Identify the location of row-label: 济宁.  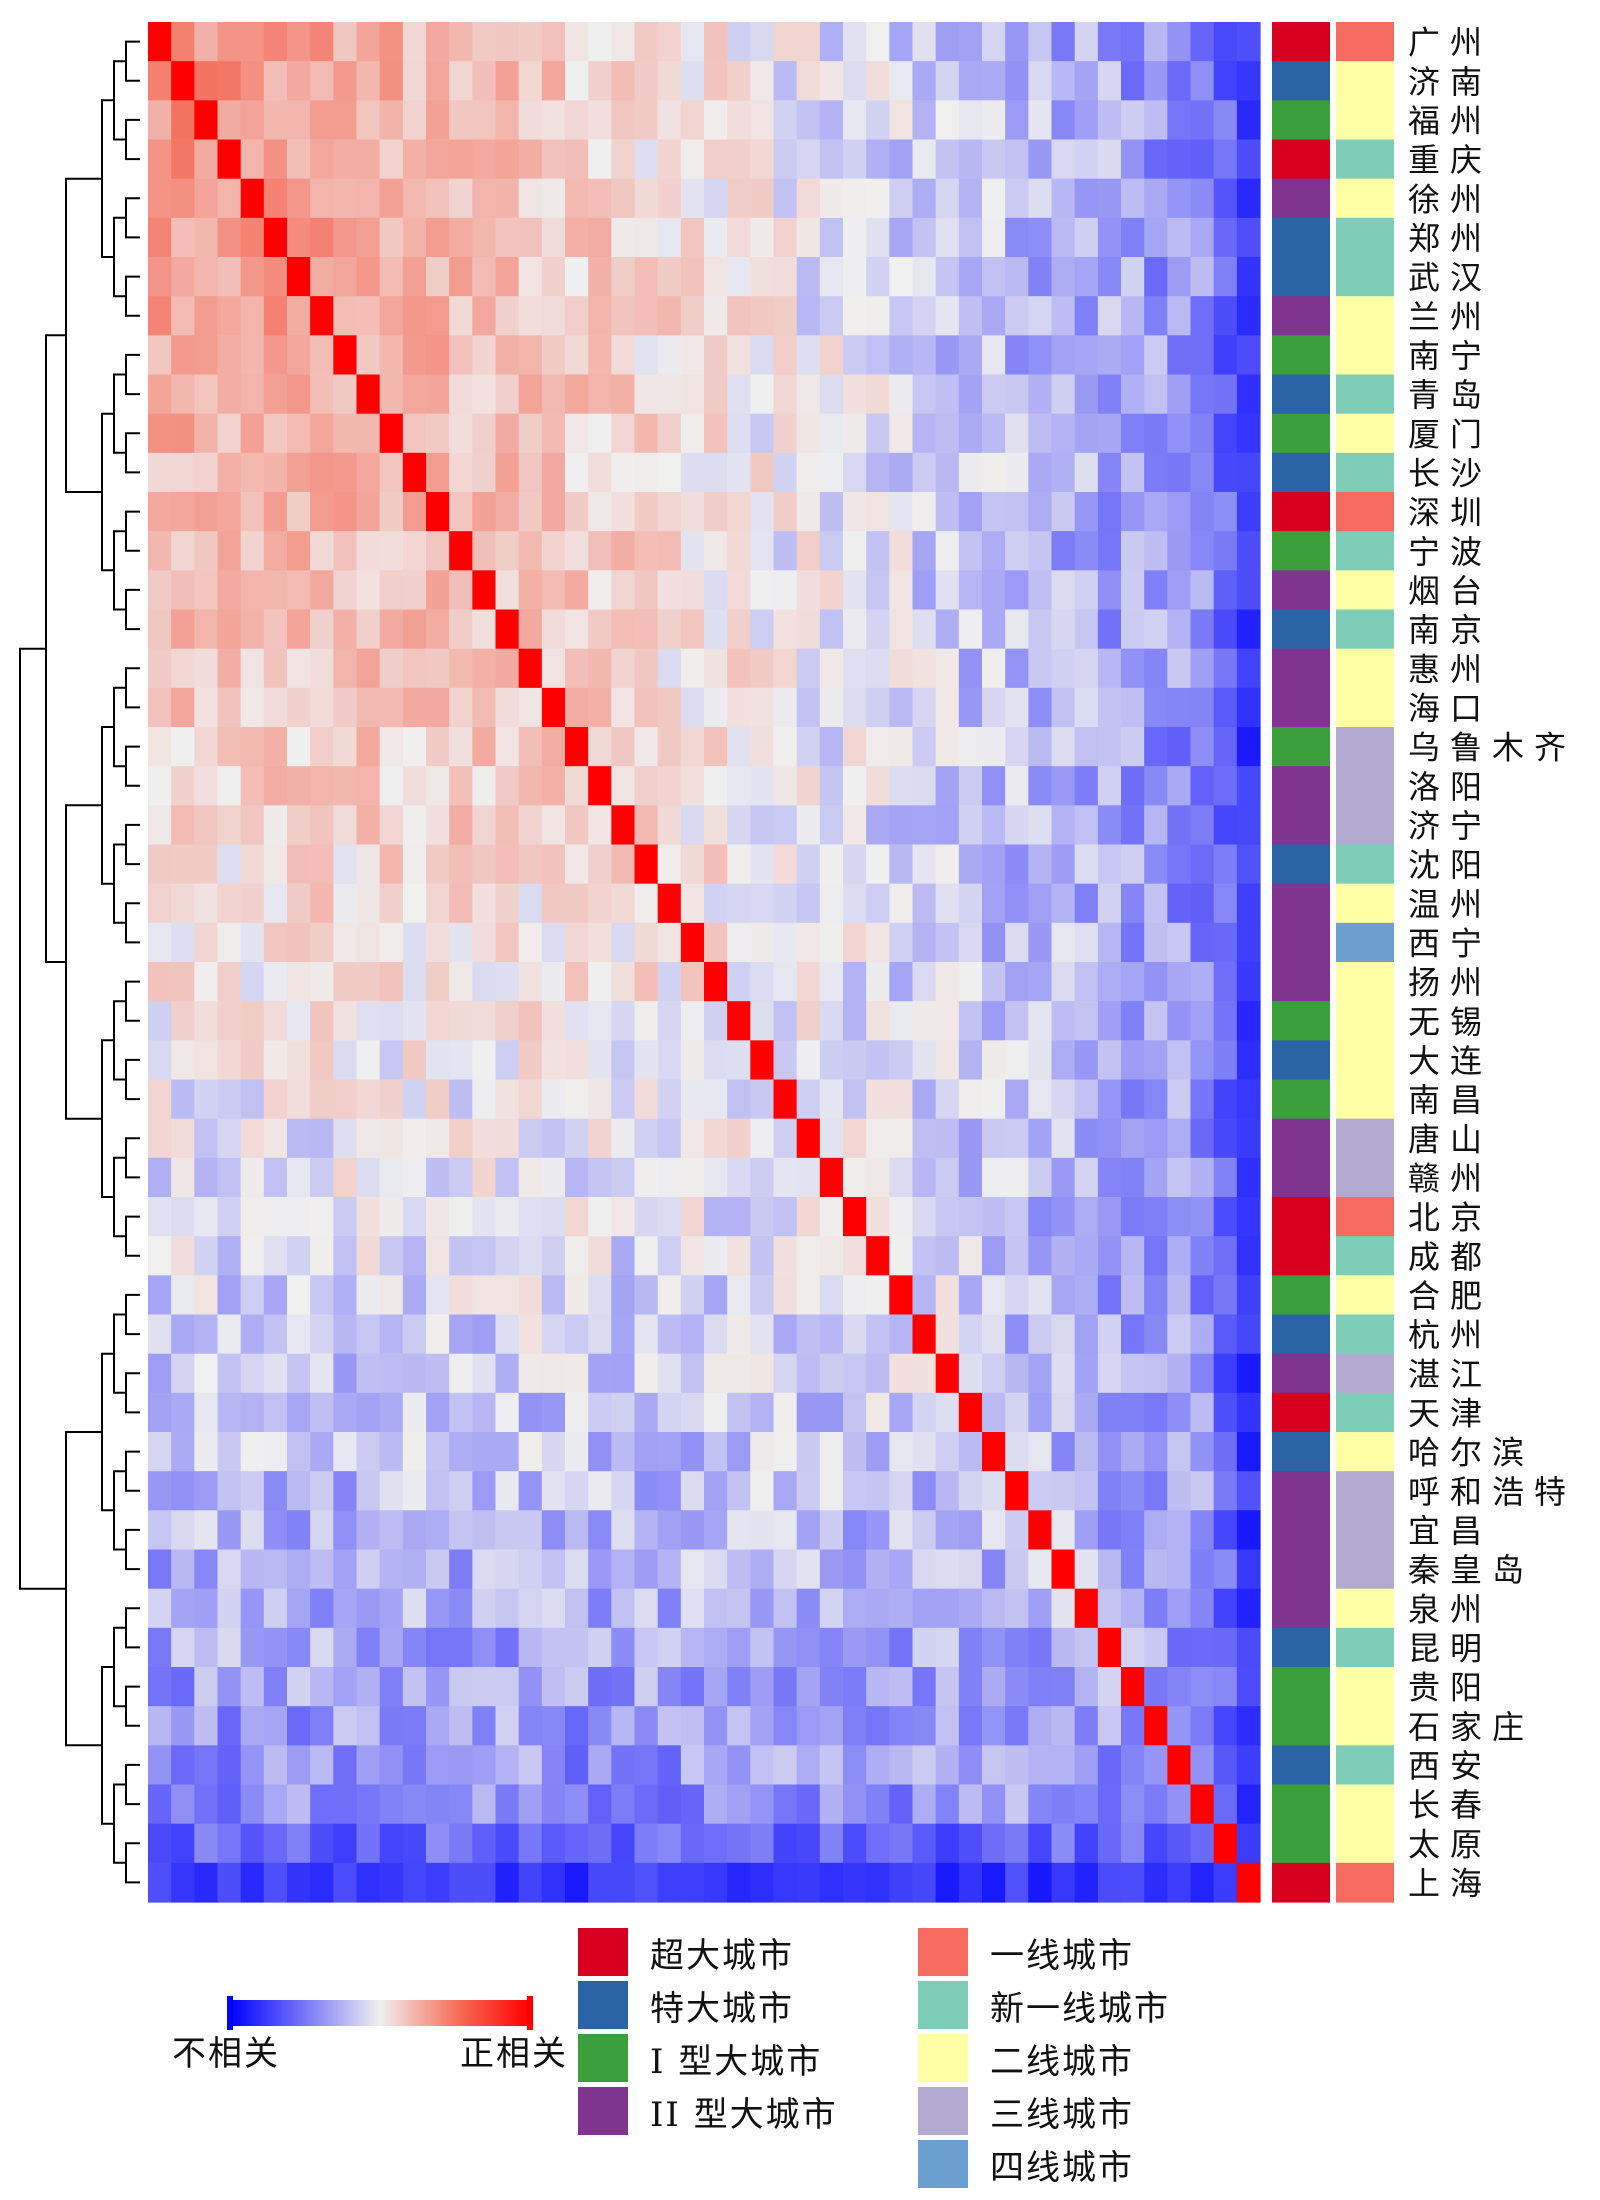
(1450, 826).